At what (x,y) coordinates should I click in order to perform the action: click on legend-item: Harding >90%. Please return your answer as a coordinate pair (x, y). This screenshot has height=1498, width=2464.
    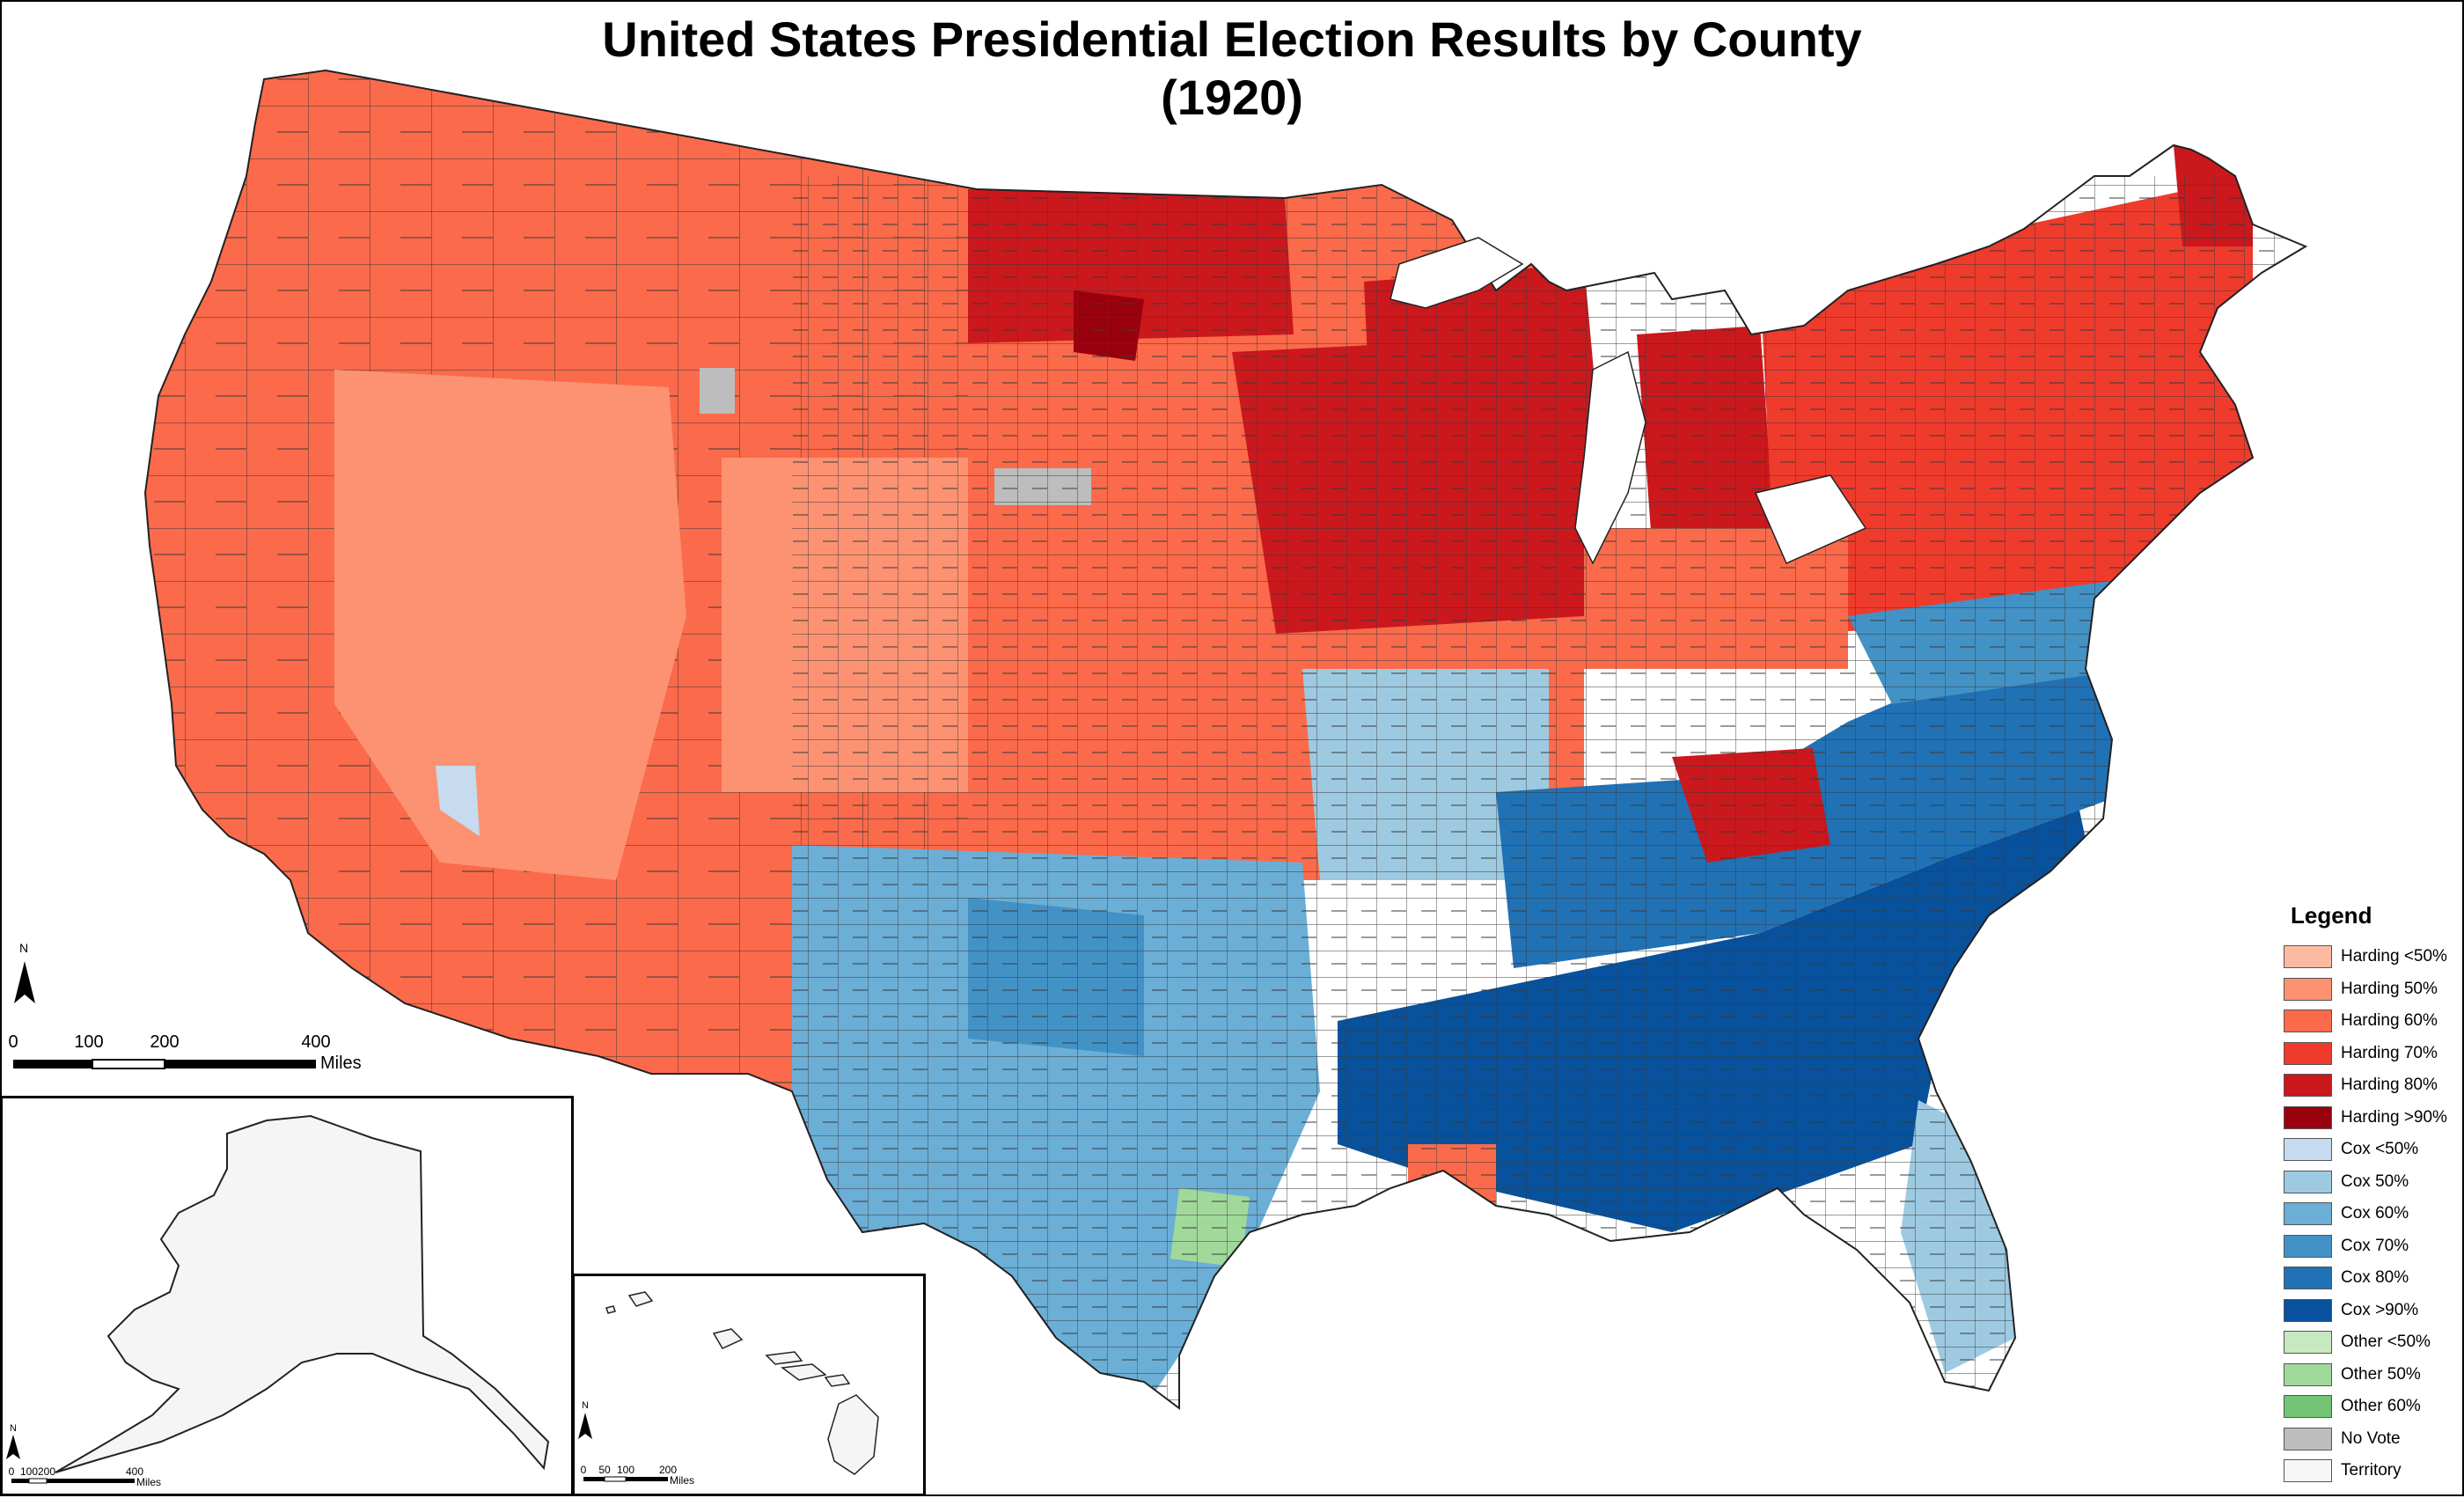
    Looking at the image, I should click on (2372, 1119).